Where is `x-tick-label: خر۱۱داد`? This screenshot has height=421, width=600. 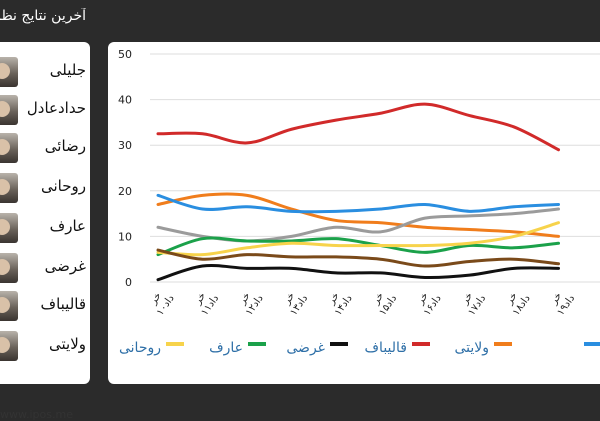
x-tick-label: خر۱۱داد is located at coordinates (206, 302).